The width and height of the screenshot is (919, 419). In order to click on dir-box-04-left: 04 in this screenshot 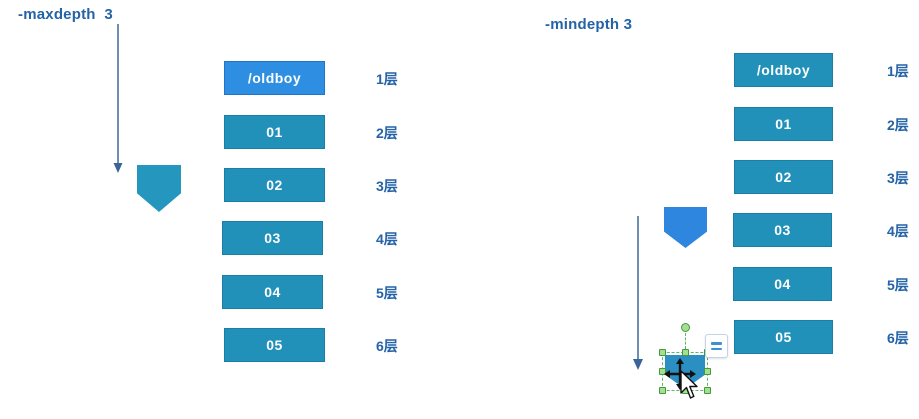, I will do `click(272, 292)`.